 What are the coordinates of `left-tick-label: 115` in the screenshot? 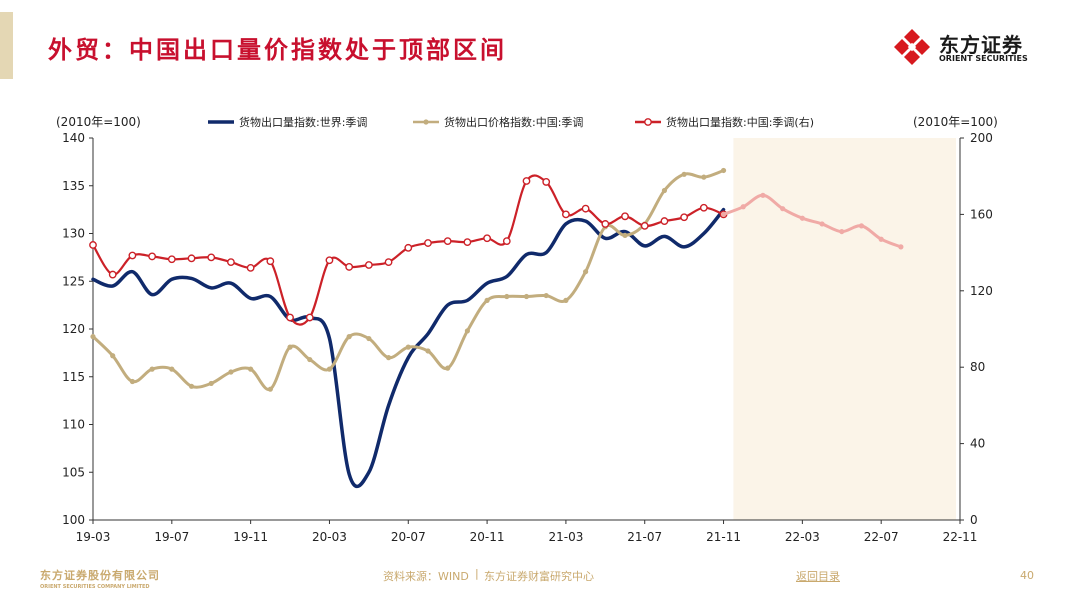 It's located at (73, 377).